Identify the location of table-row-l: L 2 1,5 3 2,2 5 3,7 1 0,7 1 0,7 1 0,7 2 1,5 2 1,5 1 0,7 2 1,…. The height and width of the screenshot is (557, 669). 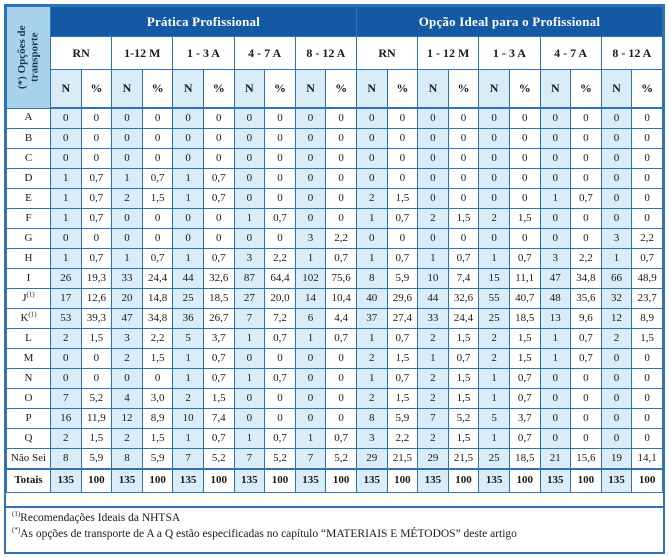
(334, 338).